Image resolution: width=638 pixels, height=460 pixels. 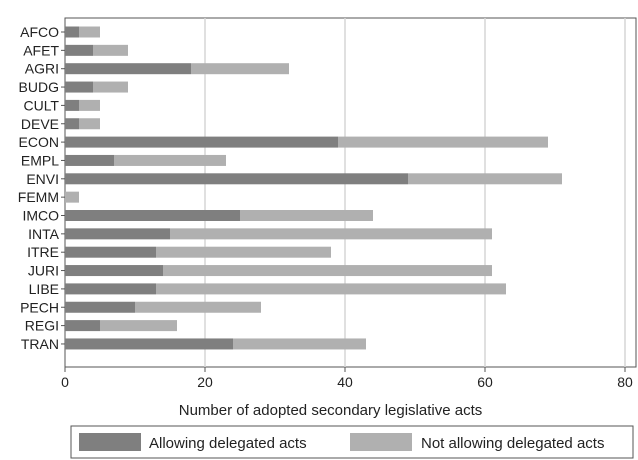 I want to click on x-tick-label: 80, so click(x=625, y=382).